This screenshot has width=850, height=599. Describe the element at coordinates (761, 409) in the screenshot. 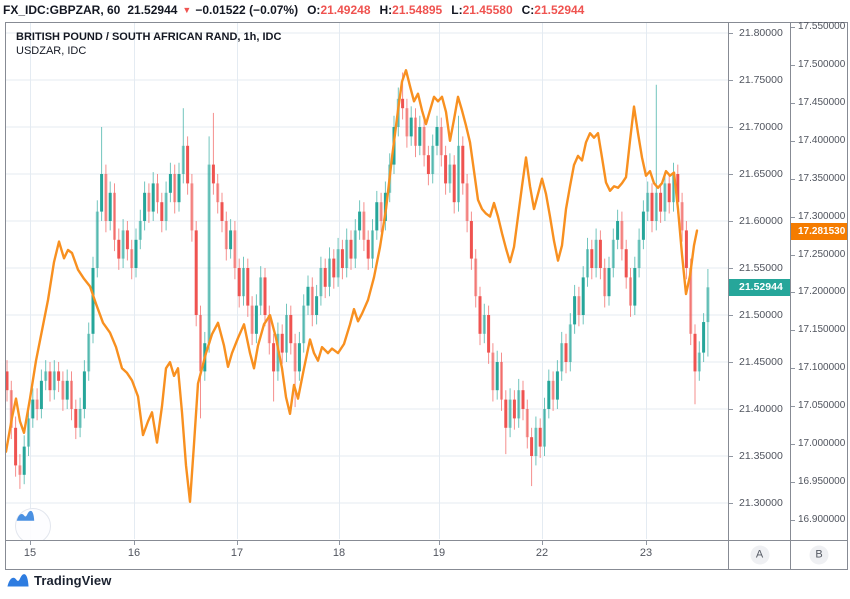

I see `price-tick-label: 21.40000` at that location.